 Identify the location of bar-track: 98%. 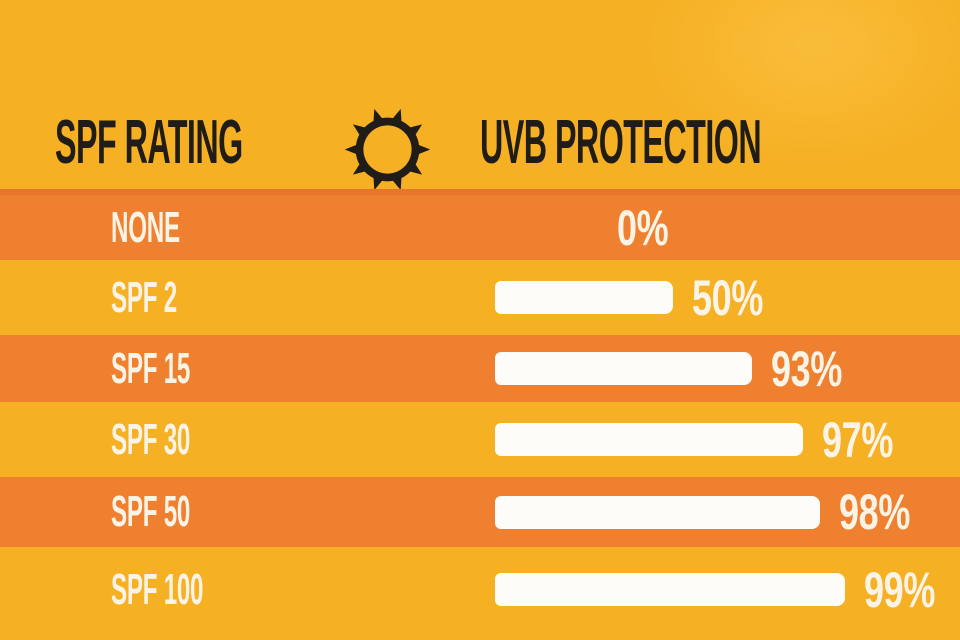
(727, 512).